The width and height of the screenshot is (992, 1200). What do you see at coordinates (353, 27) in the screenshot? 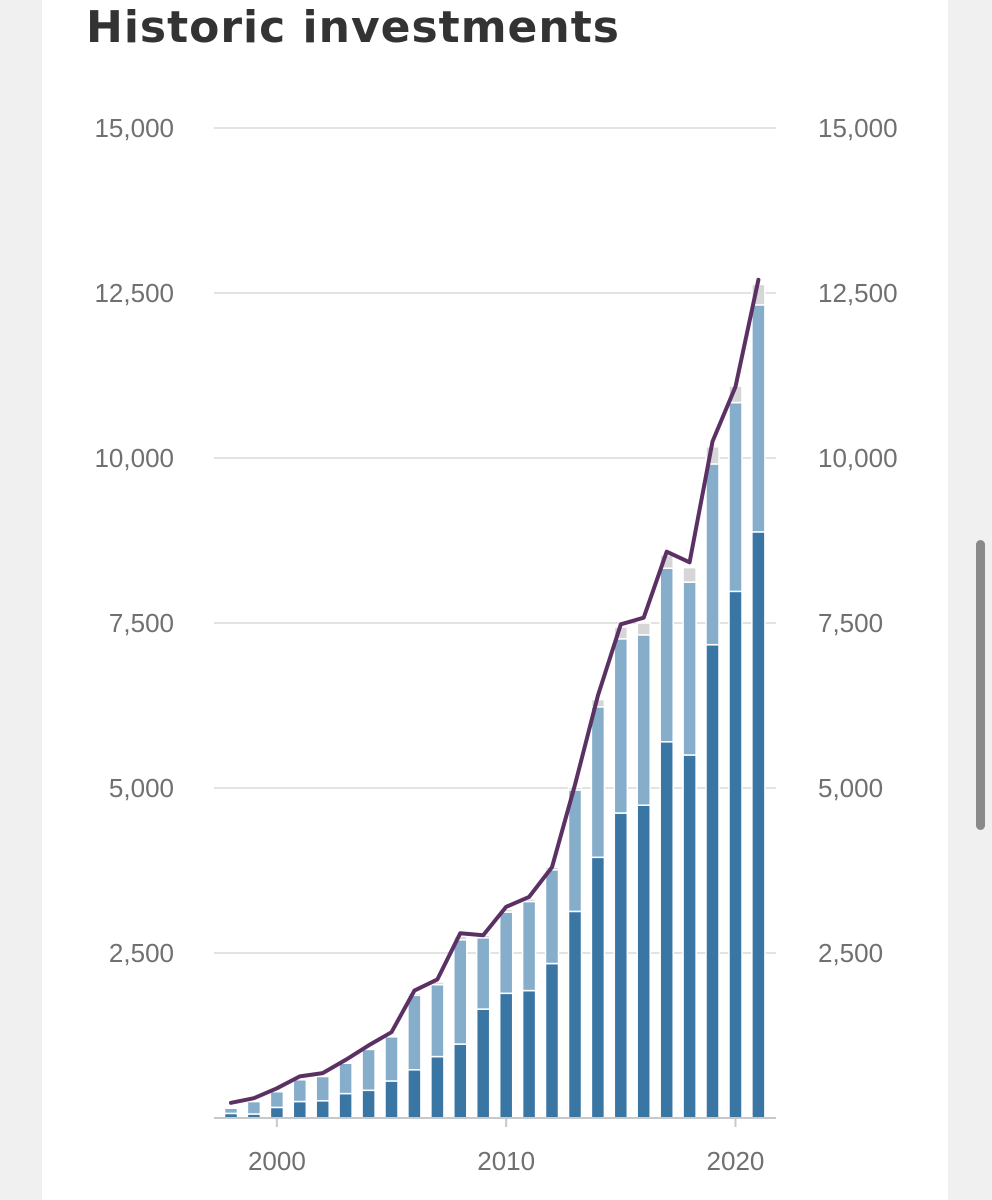
I see `page-title: Historic investments` at bounding box center [353, 27].